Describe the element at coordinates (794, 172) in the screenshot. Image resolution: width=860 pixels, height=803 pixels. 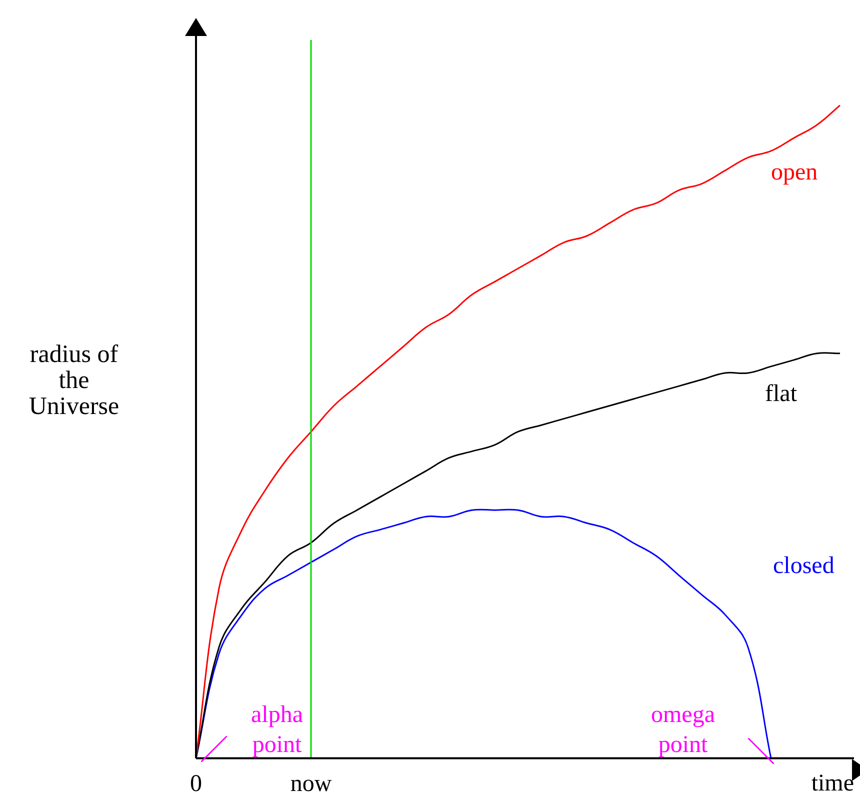
I see `series-label: open` at that location.